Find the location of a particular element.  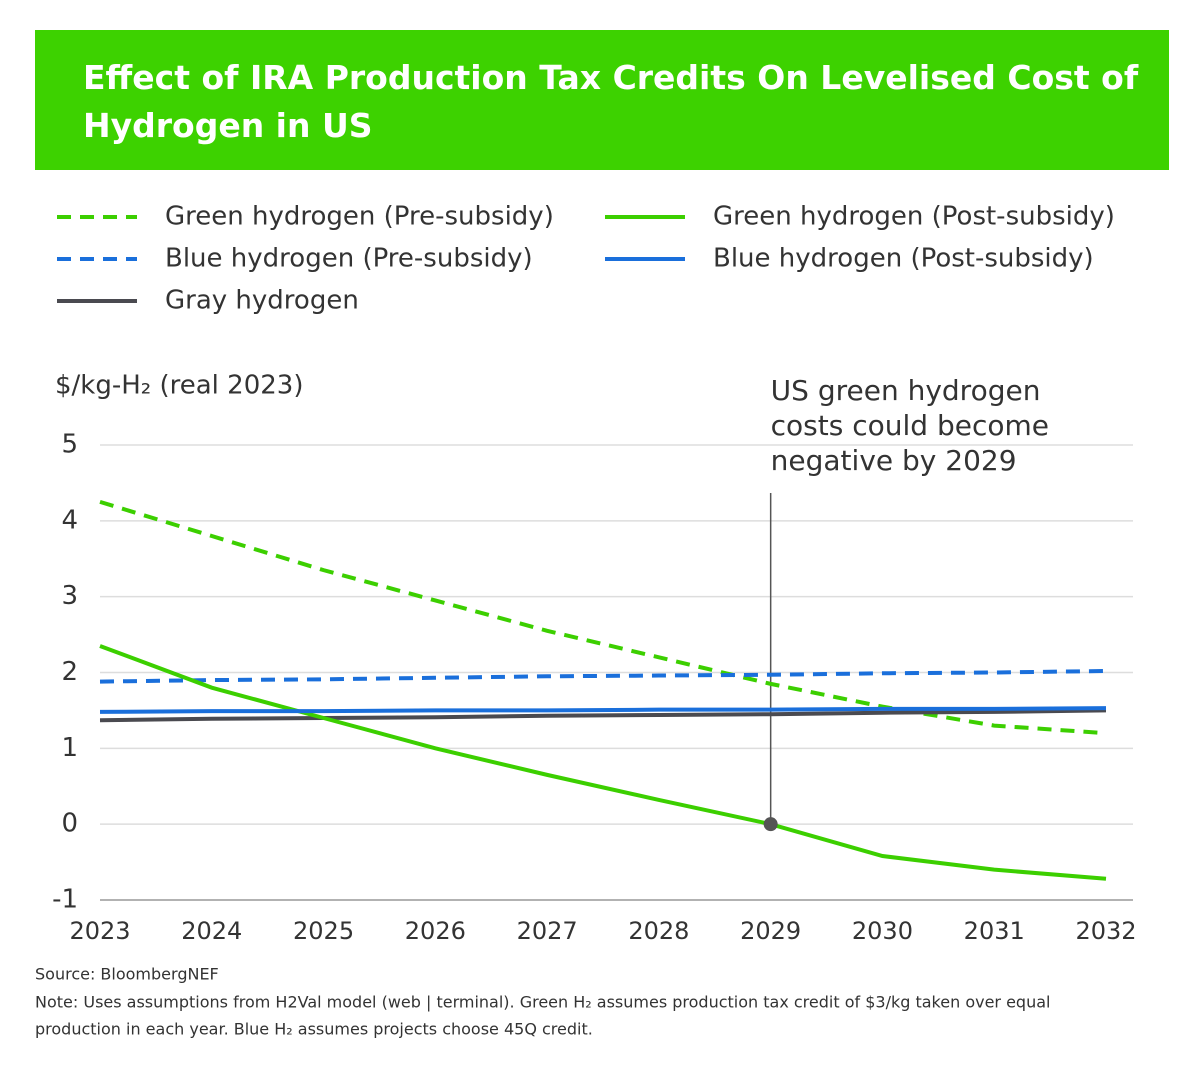

annotation-text: US green hydrogen is located at coordinates (906, 390).